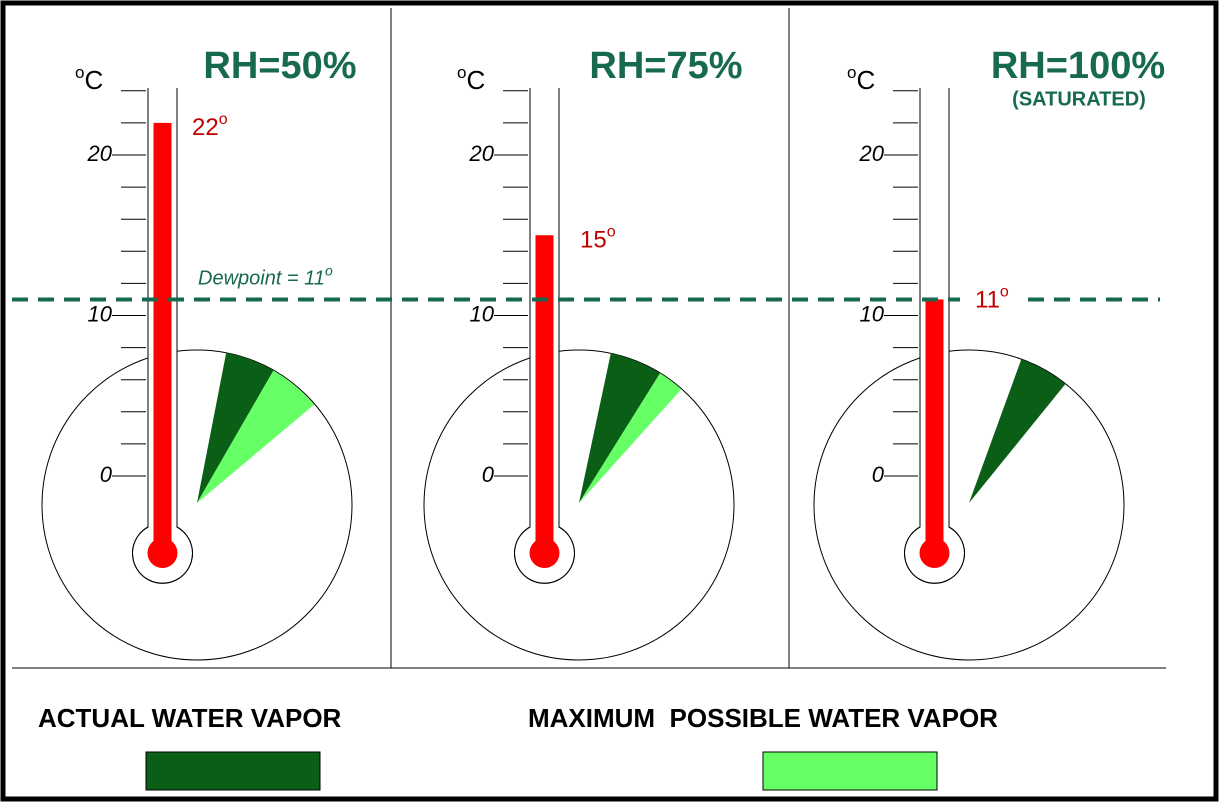 The height and width of the screenshot is (803, 1220). Describe the element at coordinates (987, 300) in the screenshot. I see `temperature-value: 11` at that location.